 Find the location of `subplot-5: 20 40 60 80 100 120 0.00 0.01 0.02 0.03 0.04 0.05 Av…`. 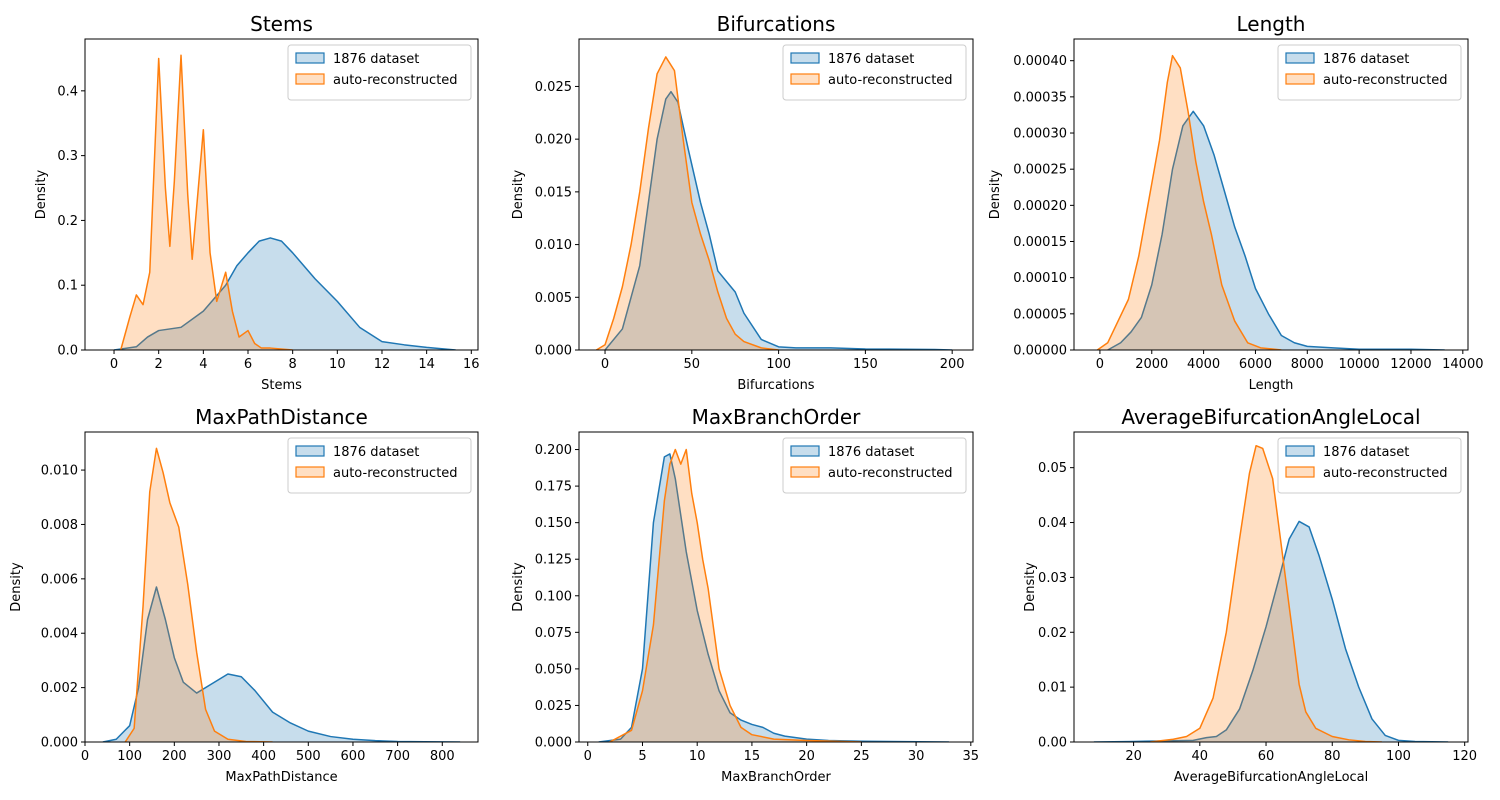

subplot-5: 20 40 60 80 100 120 0.00 0.01 0.02 0.03 0.04 0.05 Av… is located at coordinates (1250, 595).